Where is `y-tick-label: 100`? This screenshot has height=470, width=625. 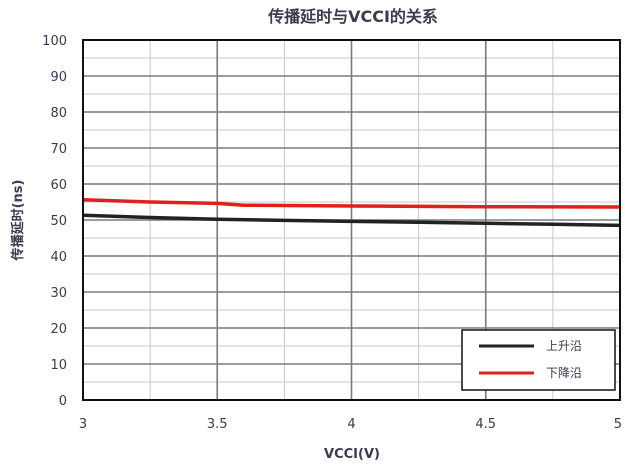
y-tick-label: 100 is located at coordinates (54, 41).